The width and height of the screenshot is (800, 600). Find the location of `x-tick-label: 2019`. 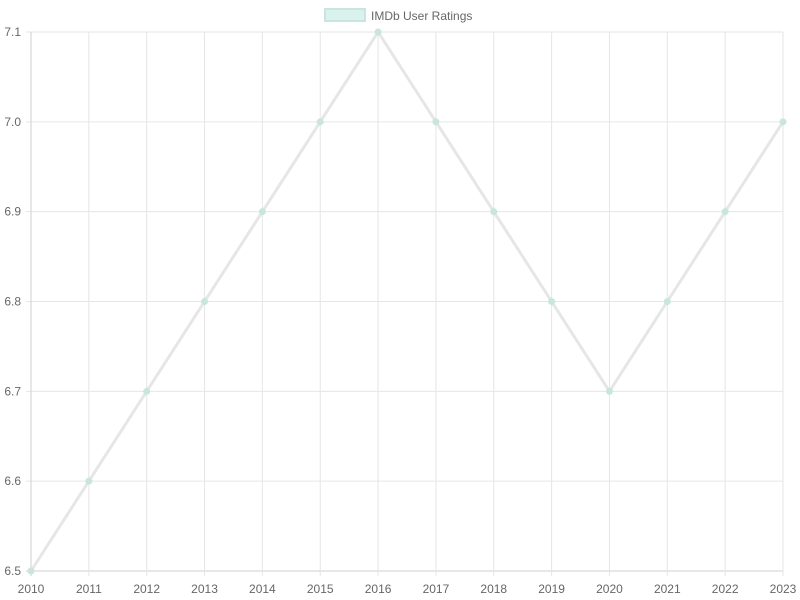

x-tick-label: 2019 is located at coordinates (551, 589).